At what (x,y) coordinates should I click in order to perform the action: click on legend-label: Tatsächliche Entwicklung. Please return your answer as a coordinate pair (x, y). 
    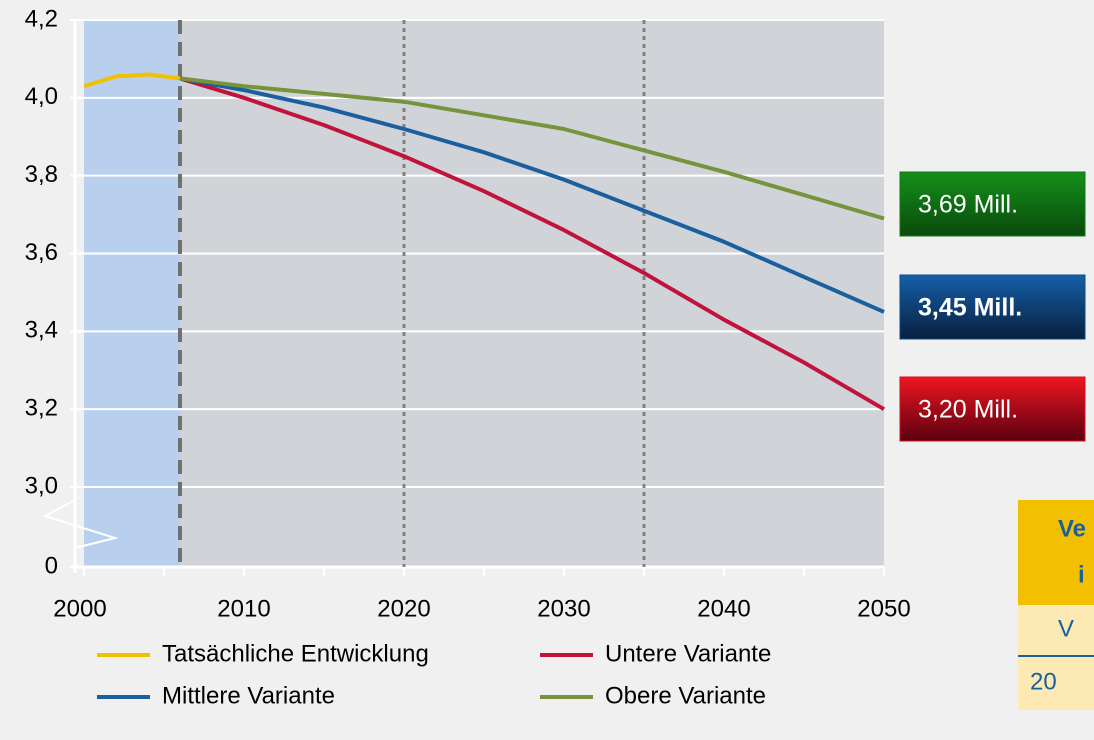
    Looking at the image, I should click on (295, 653).